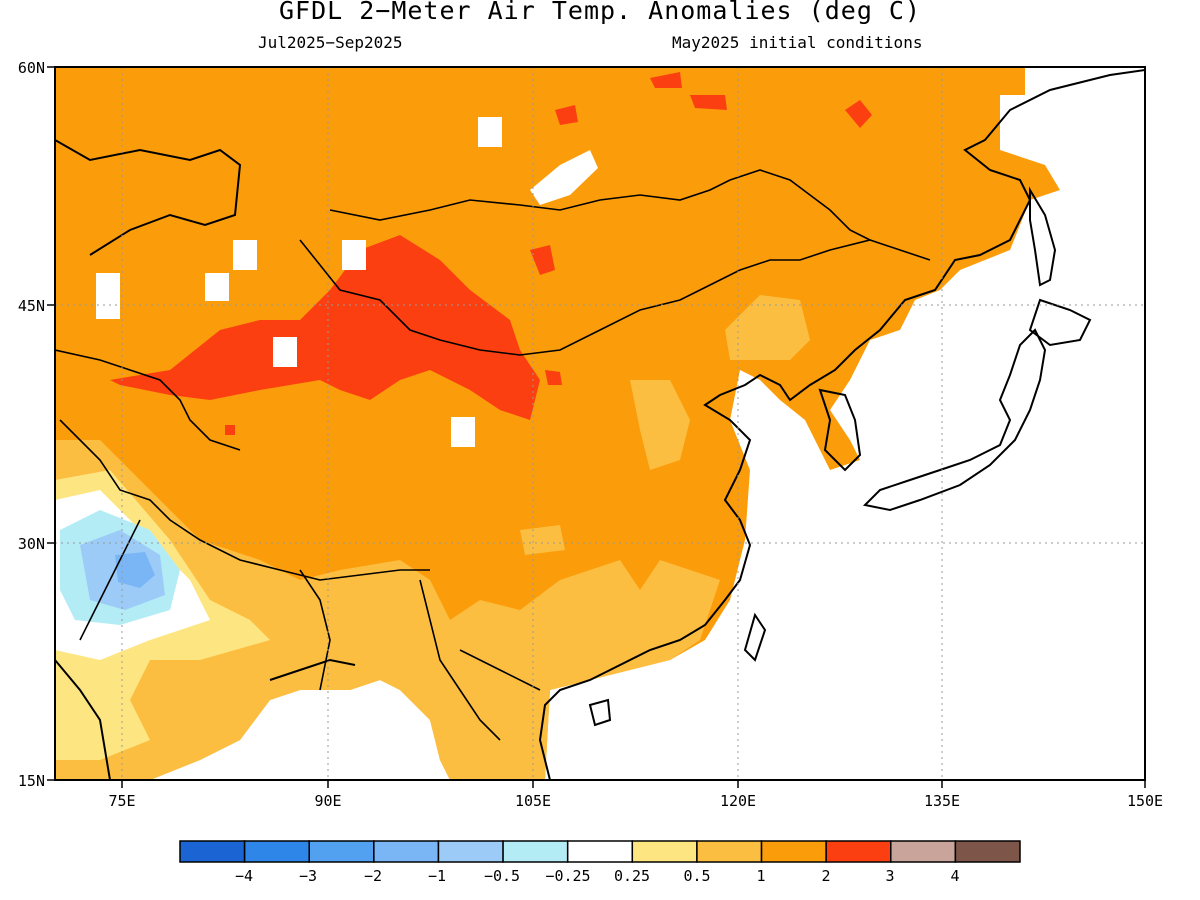 The image size is (1200, 900). Describe the element at coordinates (954, 876) in the screenshot. I see `colorbar-label: 4` at that location.